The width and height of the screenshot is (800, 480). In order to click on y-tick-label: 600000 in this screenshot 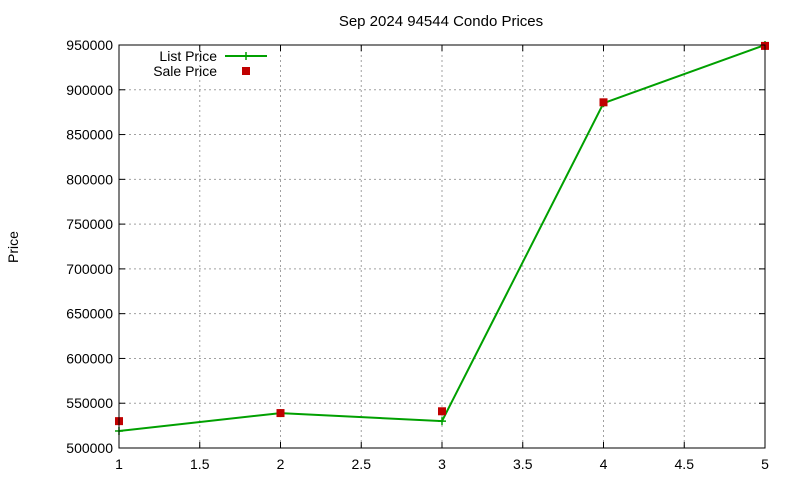, I will do `click(89, 358)`.